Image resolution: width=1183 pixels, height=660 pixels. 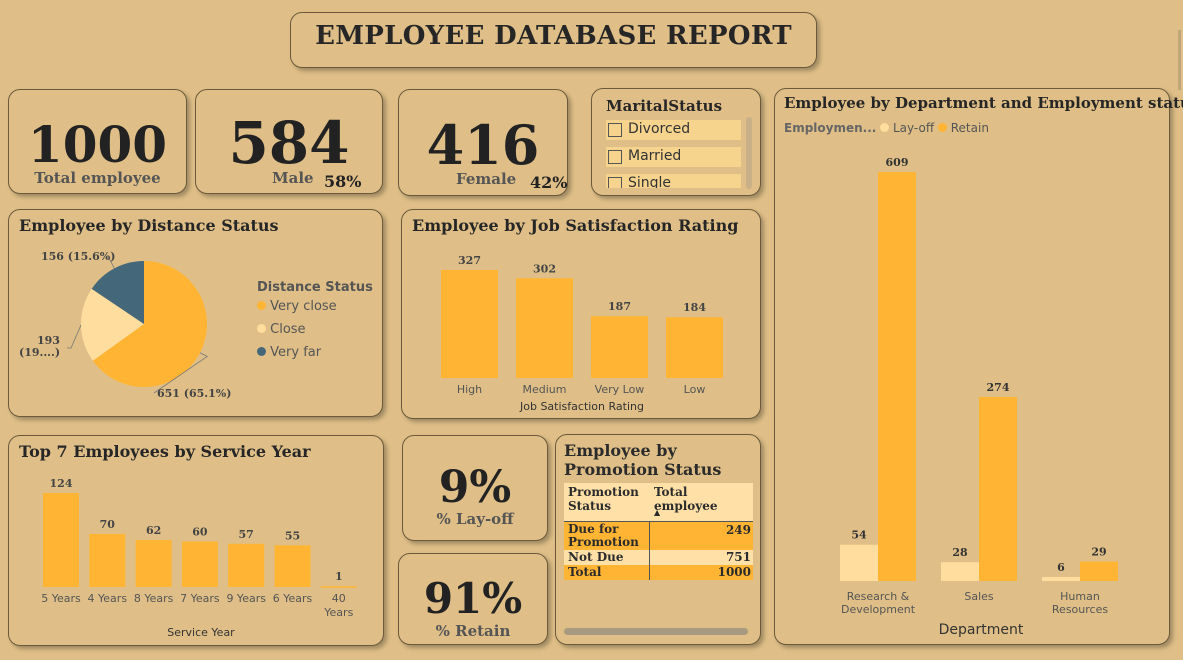 I want to click on slicer-item-divorced: Divorced, so click(x=673, y=130).